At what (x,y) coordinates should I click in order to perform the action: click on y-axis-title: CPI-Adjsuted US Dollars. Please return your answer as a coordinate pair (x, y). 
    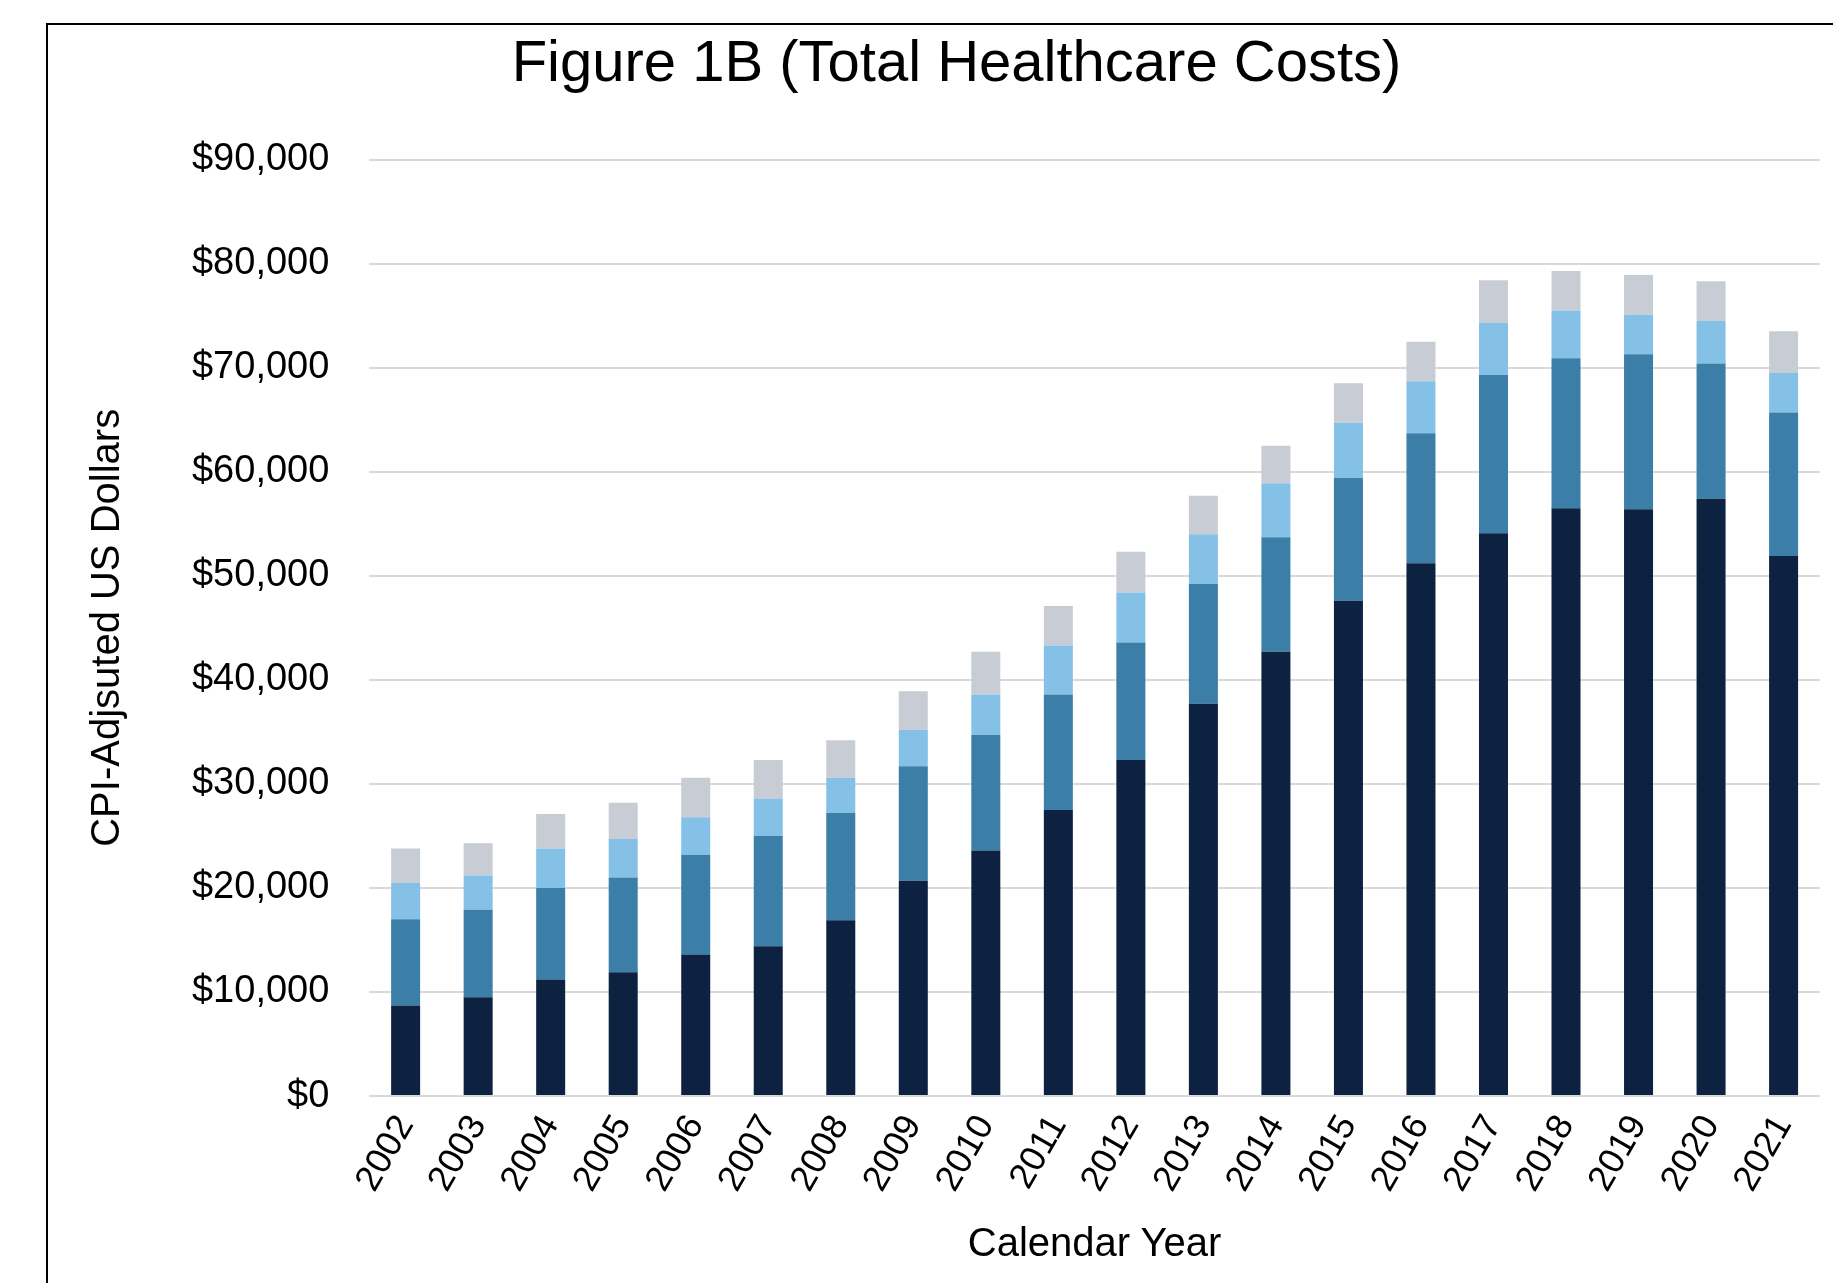
    Looking at the image, I should click on (105, 627).